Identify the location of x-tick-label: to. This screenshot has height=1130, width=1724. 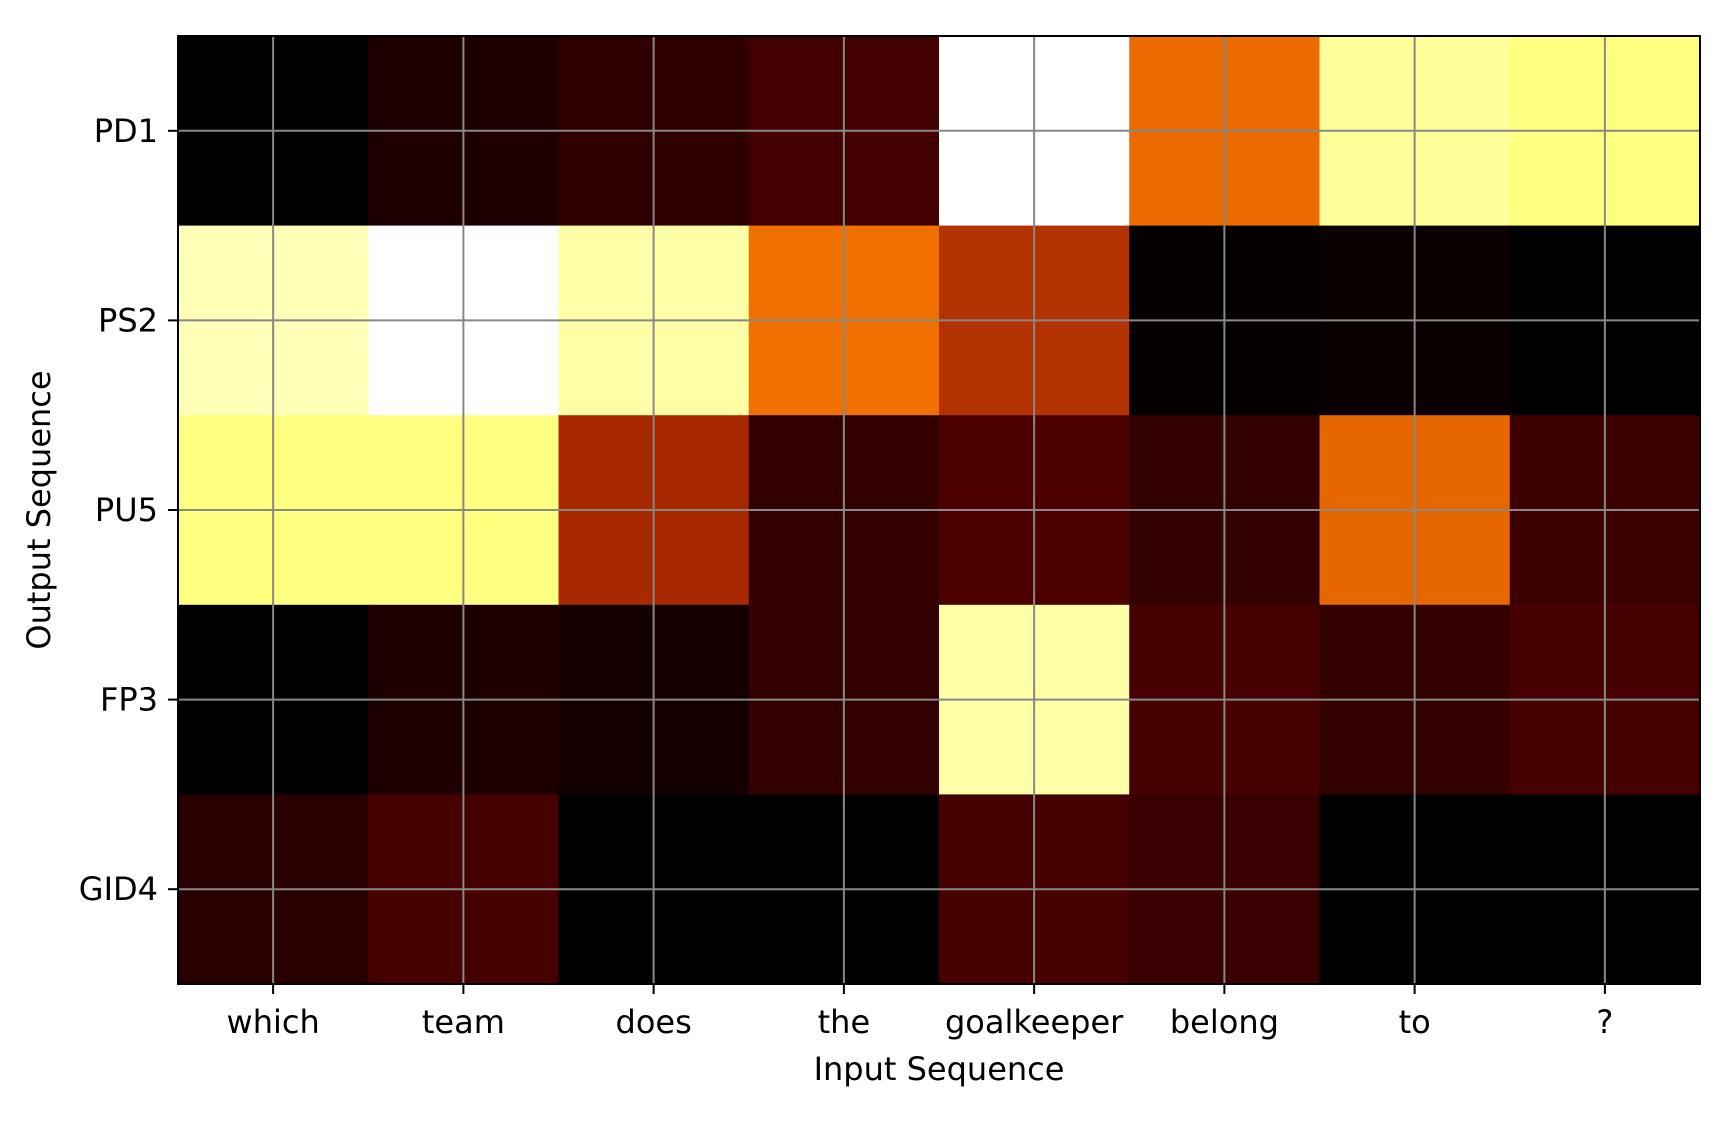
(1415, 1022).